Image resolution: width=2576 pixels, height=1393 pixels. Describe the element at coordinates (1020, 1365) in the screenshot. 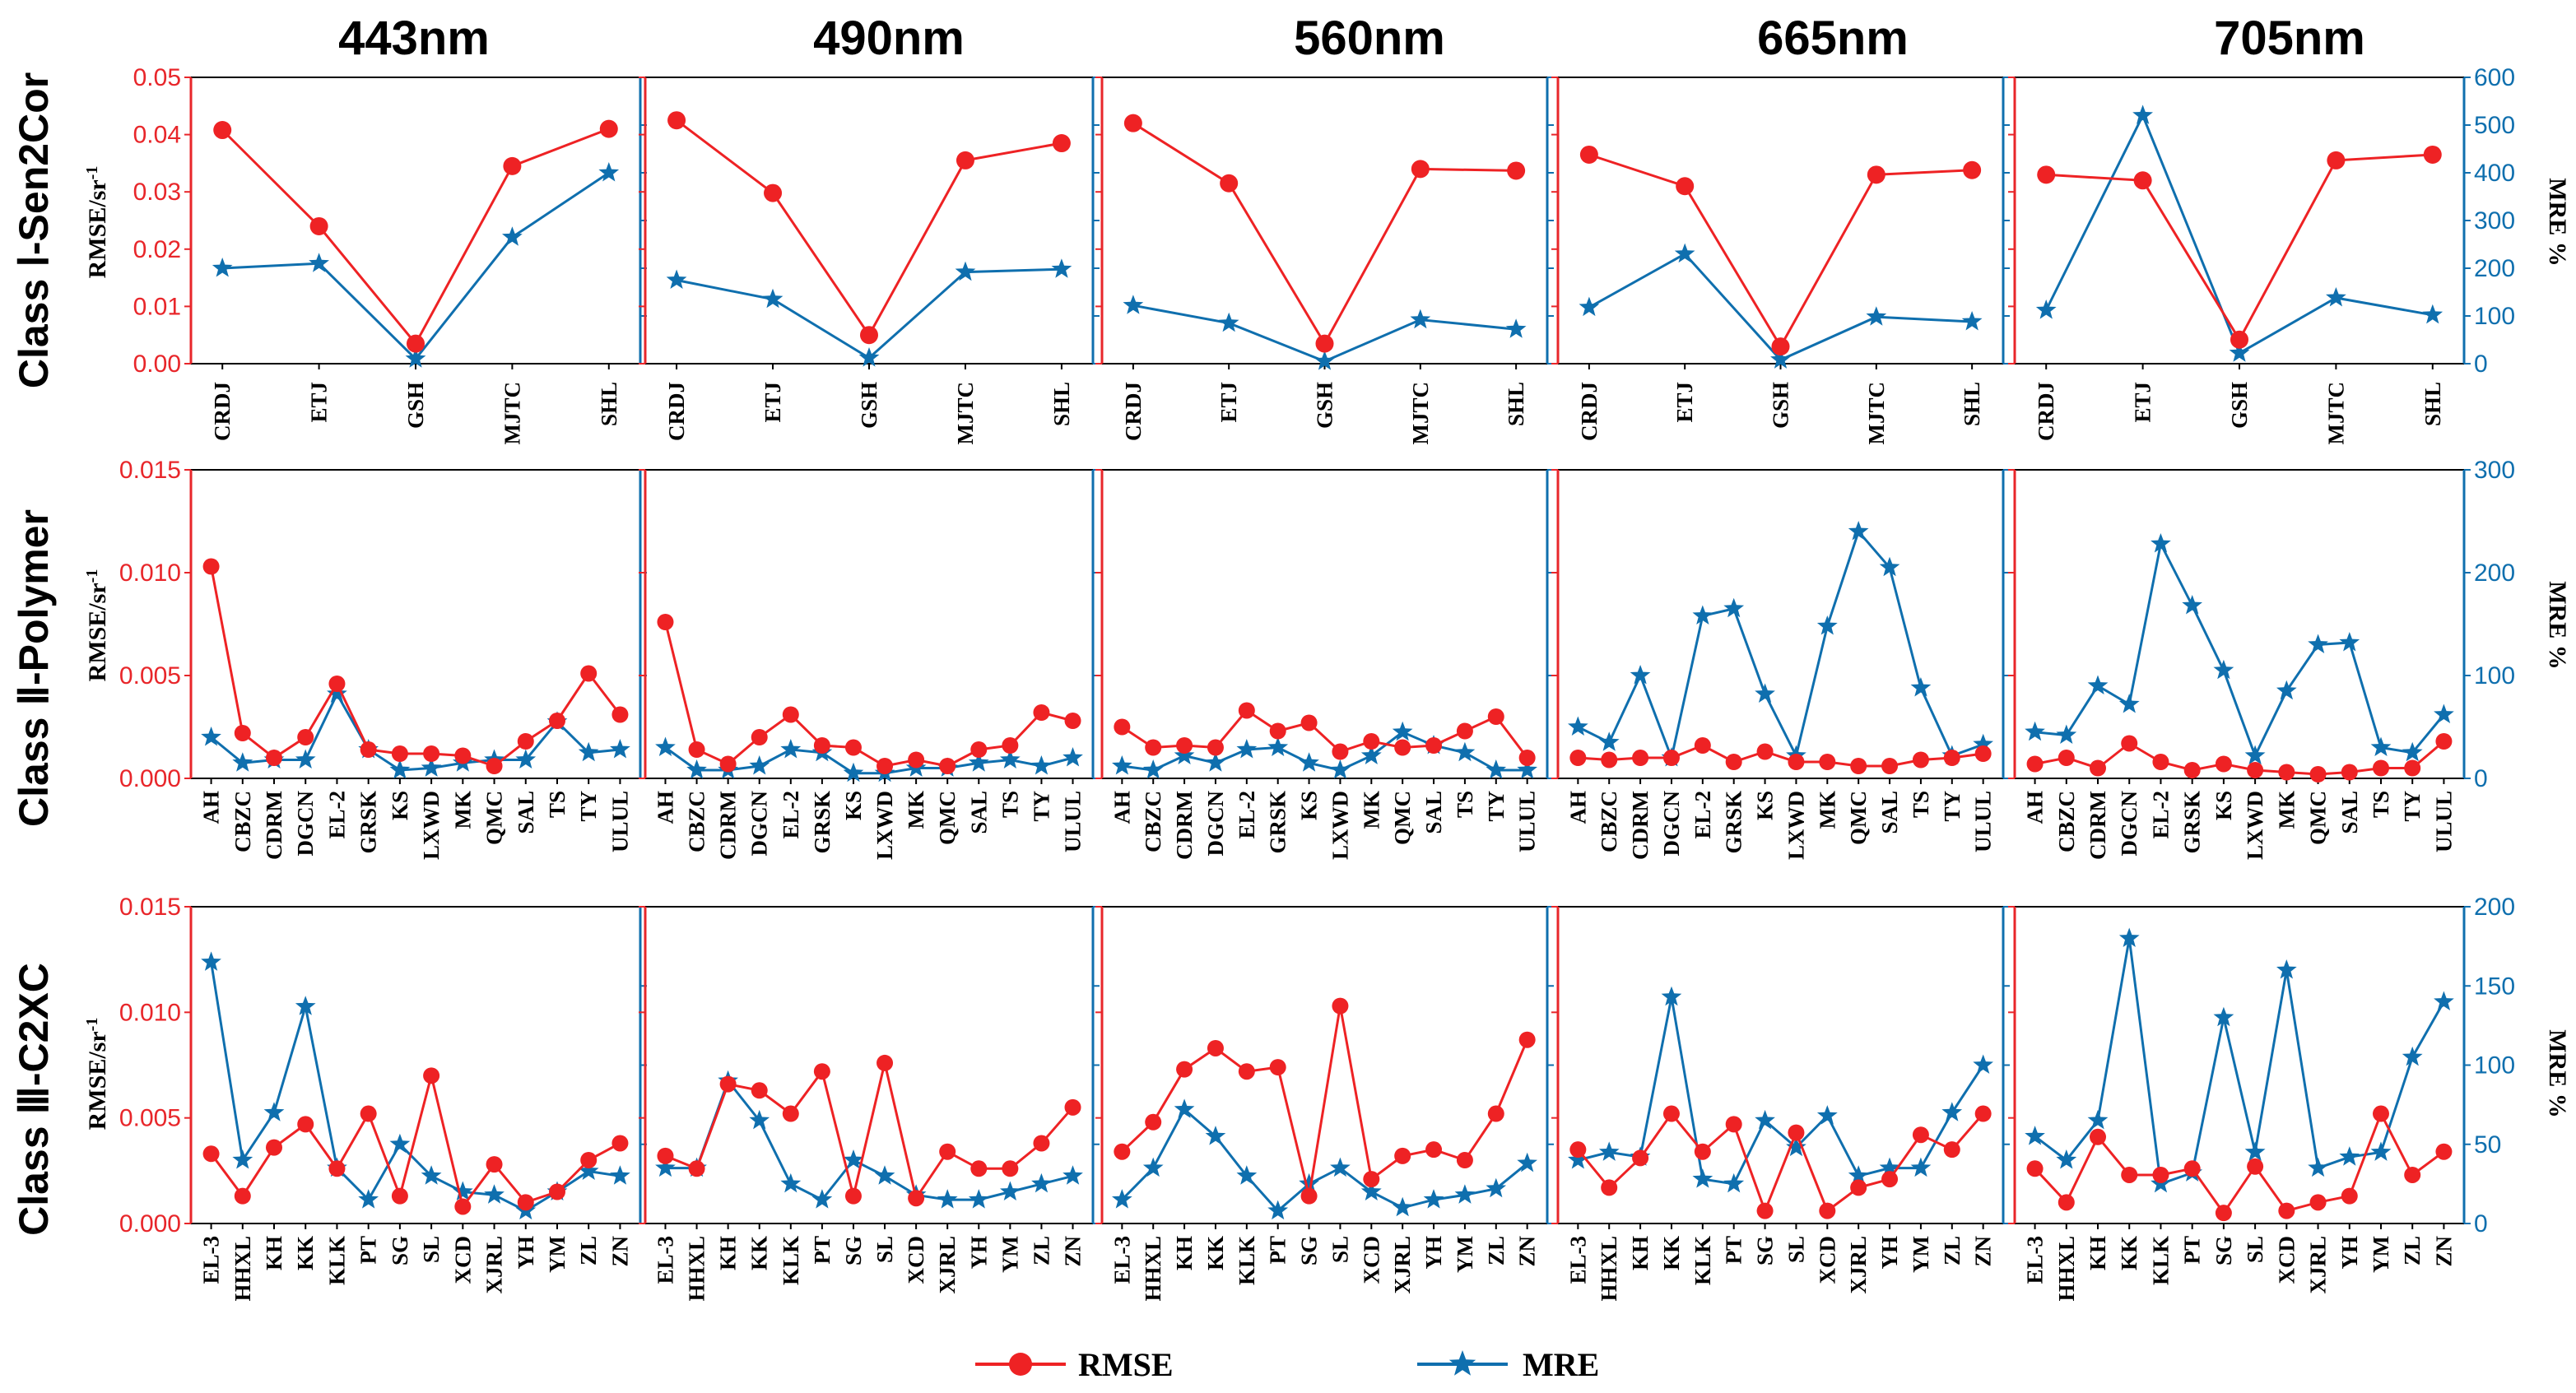

I see `legend-rmse-marker` at that location.